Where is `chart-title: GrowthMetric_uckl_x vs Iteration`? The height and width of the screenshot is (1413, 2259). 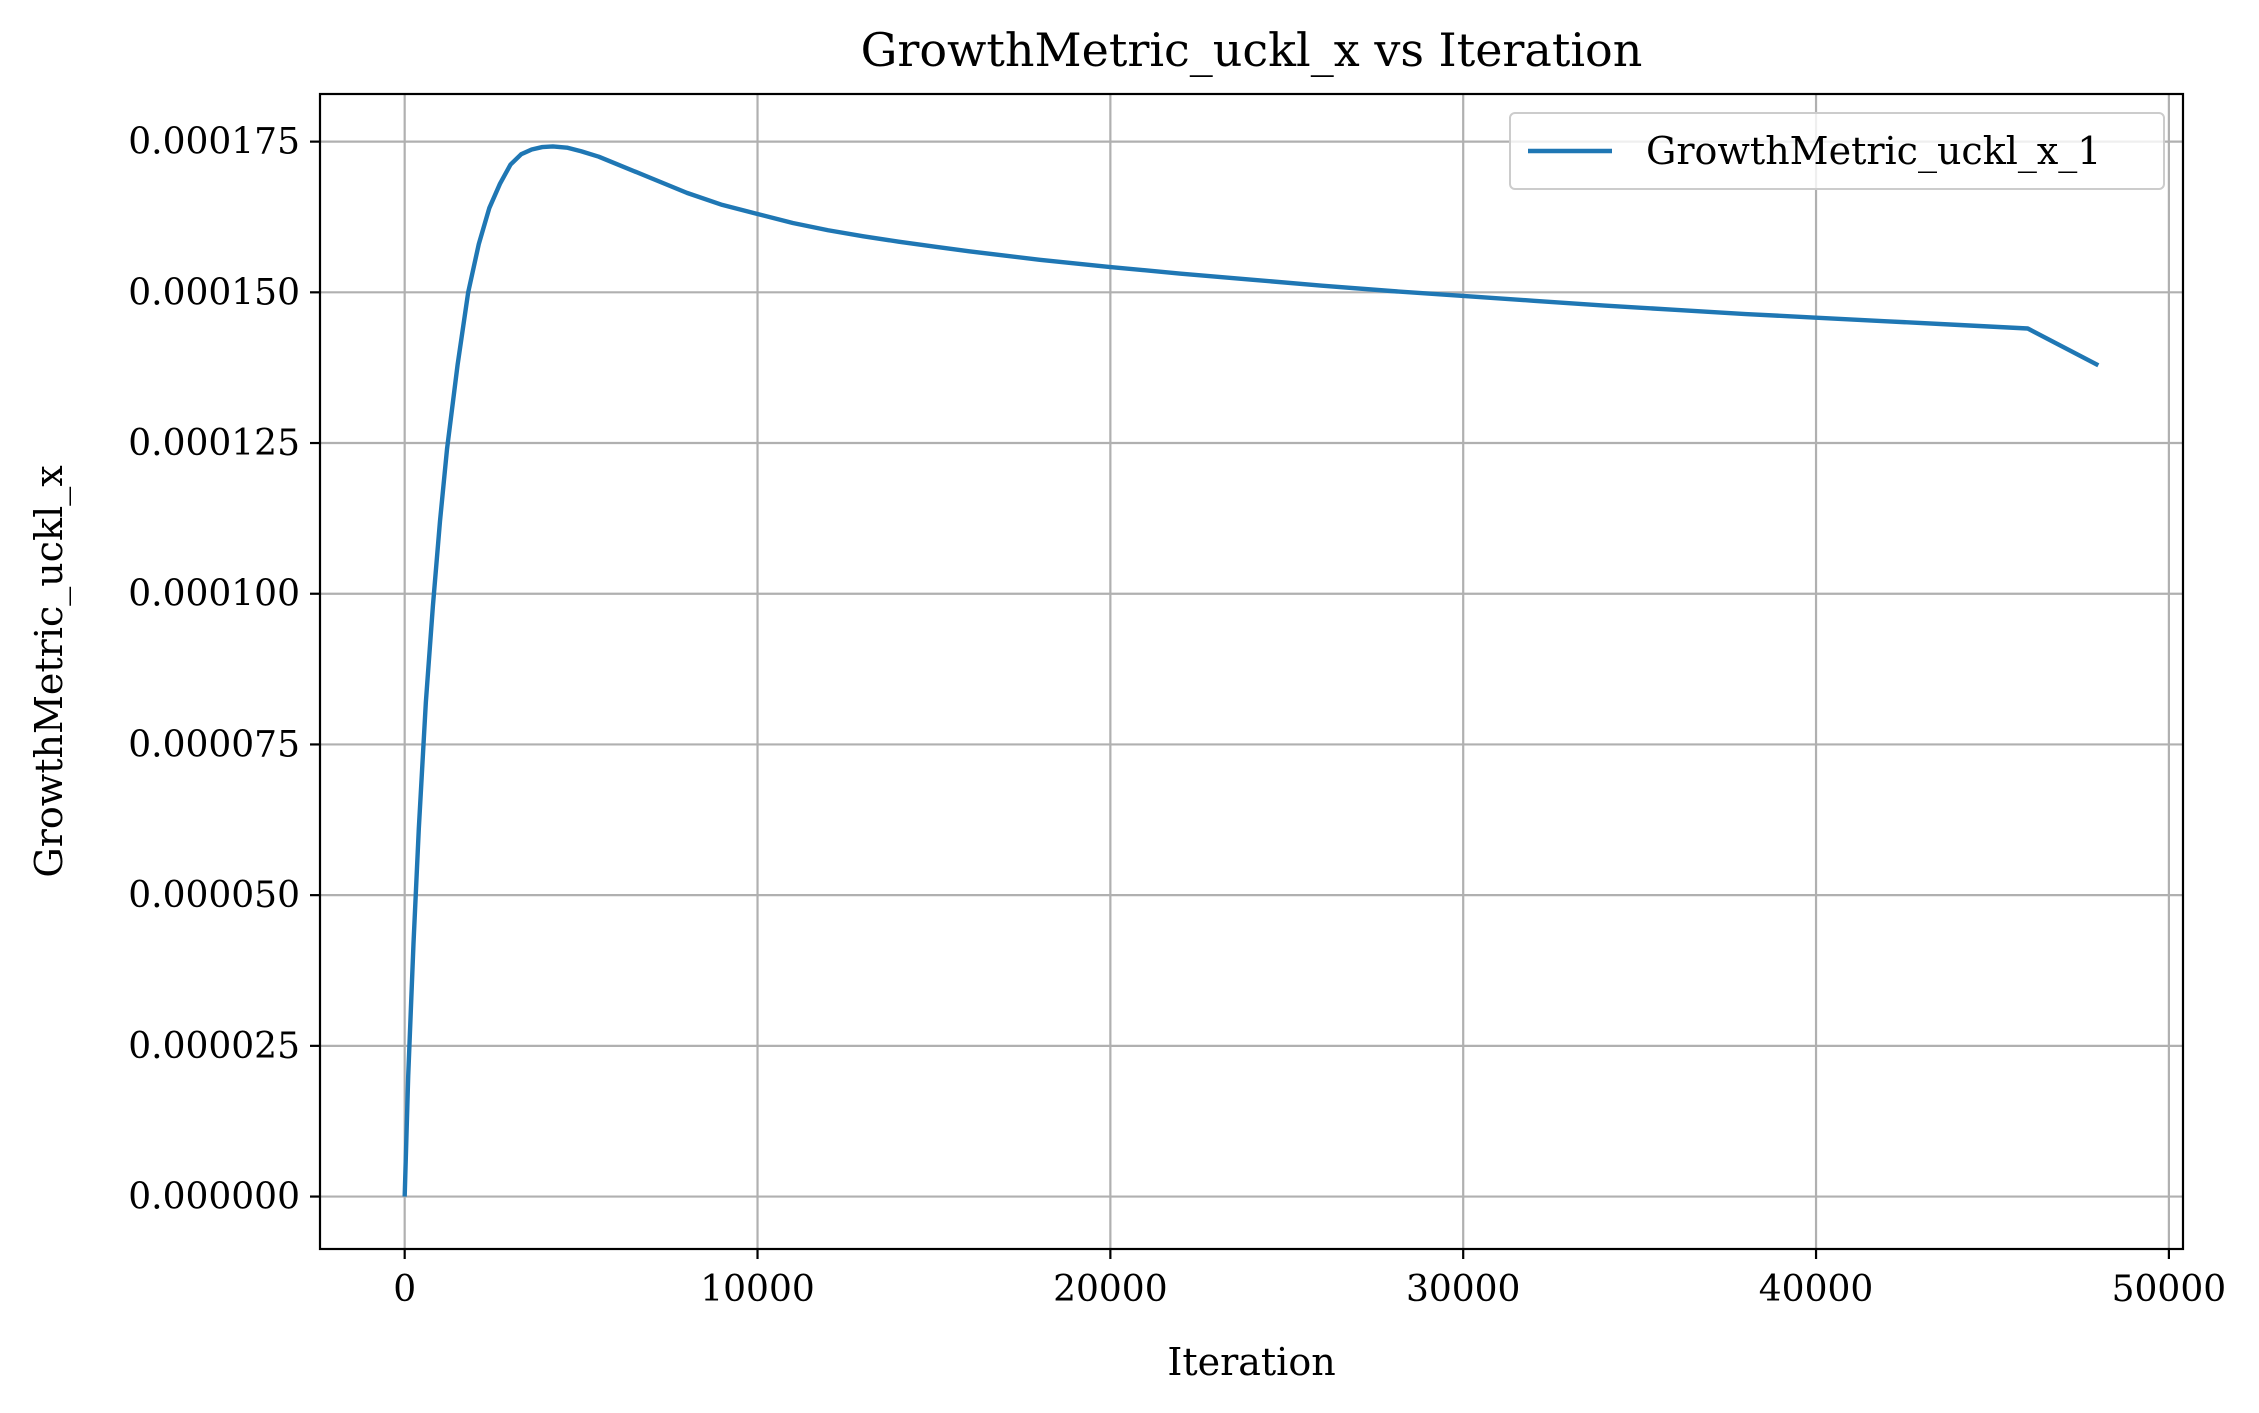
chart-title: GrowthMetric_uckl_x vs Iteration is located at coordinates (1252, 50).